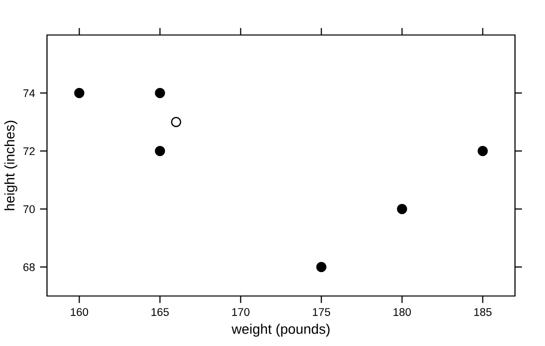 This screenshot has width=545, height=346. What do you see at coordinates (29, 267) in the screenshot?
I see `y-tick-label: 68` at bounding box center [29, 267].